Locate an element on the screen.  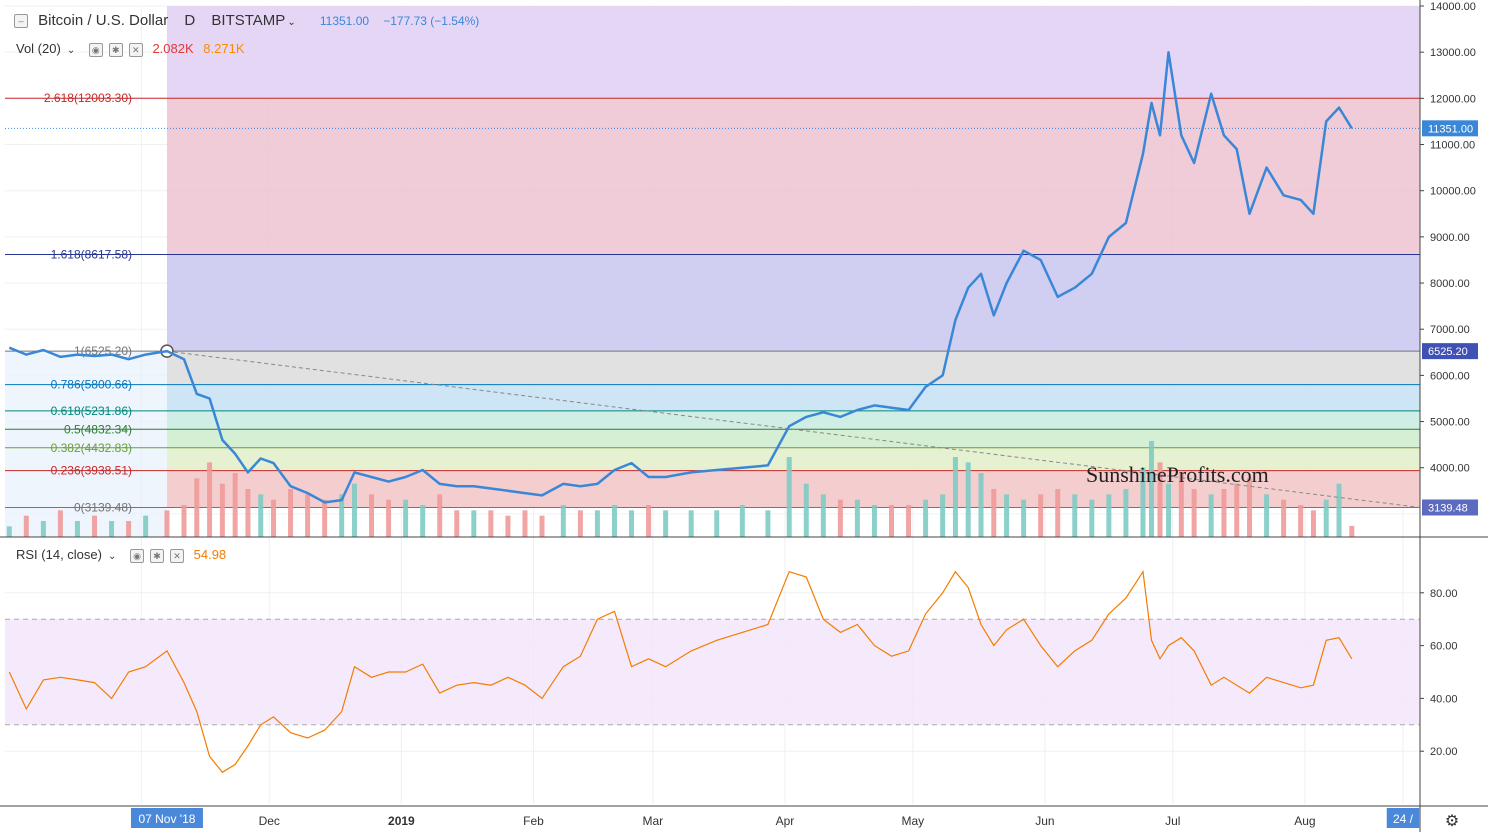
date-marker-label: 07 Nov '18 is located at coordinates (166, 819).